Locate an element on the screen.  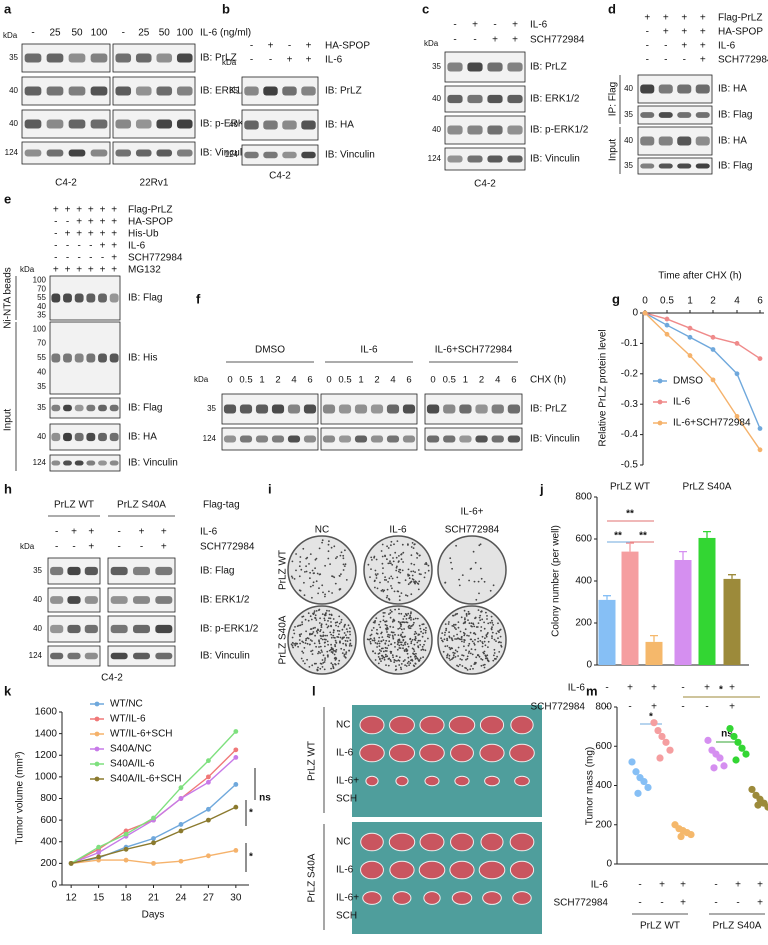
y-tick-label: 200 is located at coordinates (583, 623).